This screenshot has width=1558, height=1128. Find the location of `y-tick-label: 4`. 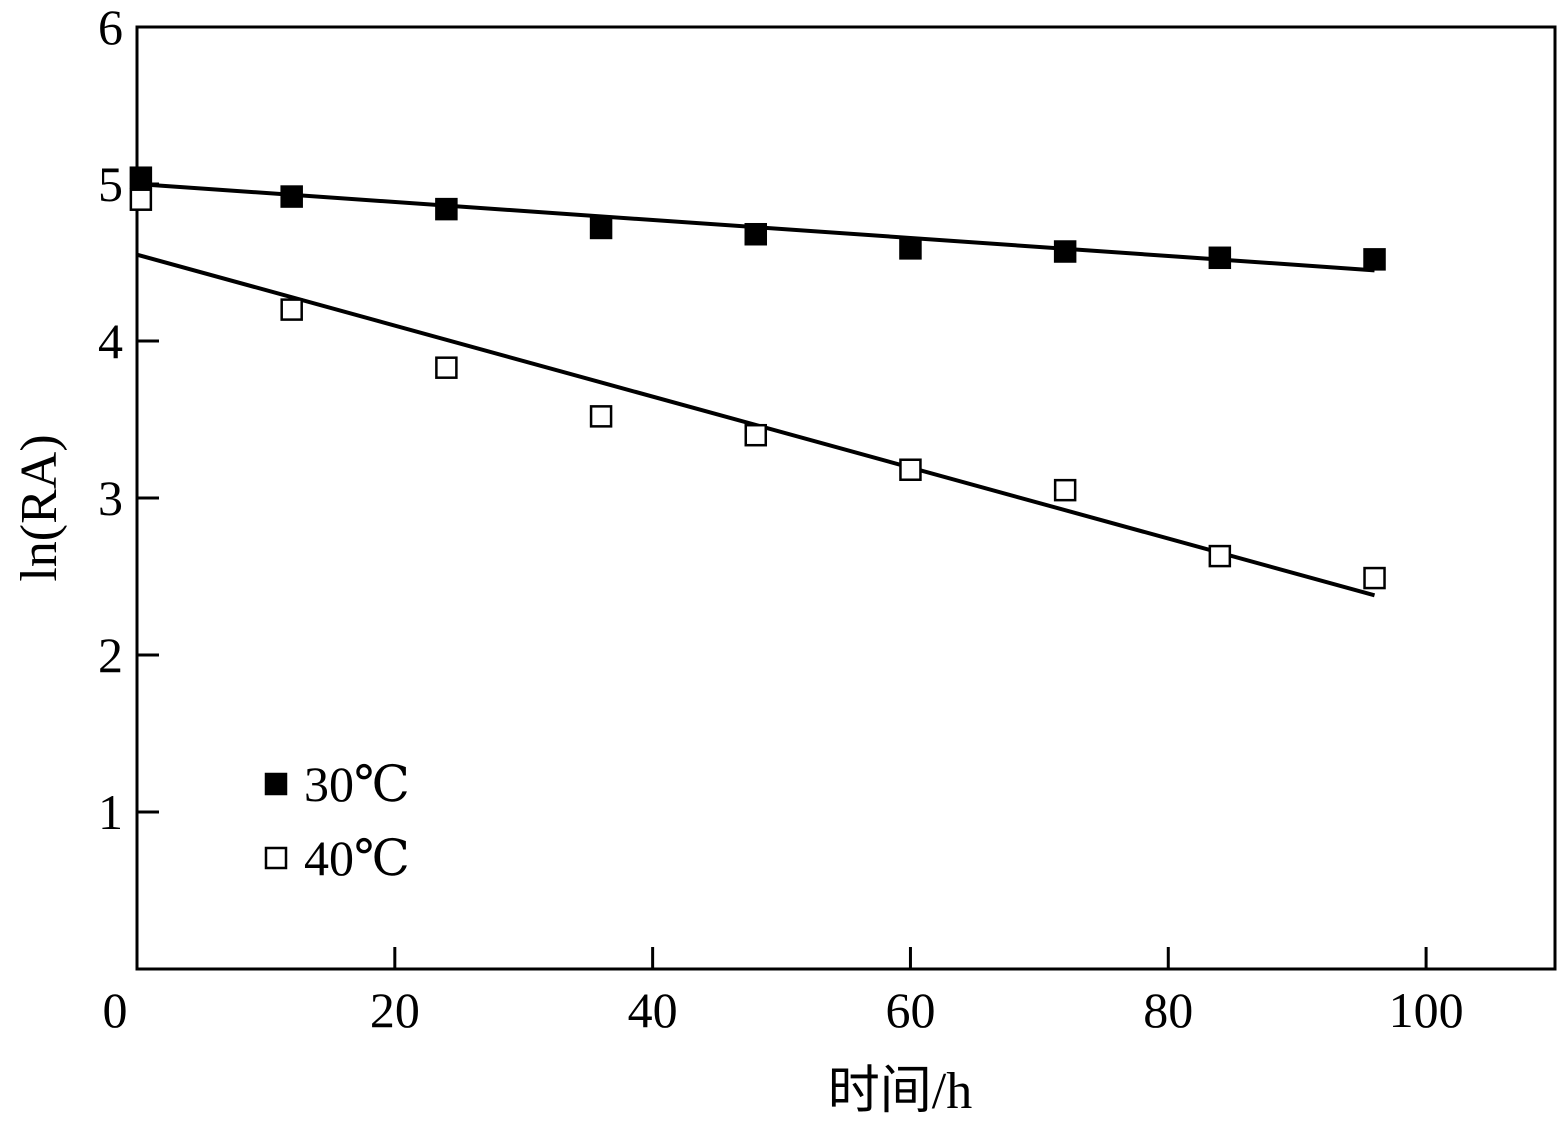

y-tick-label: 4 is located at coordinates (110, 341).